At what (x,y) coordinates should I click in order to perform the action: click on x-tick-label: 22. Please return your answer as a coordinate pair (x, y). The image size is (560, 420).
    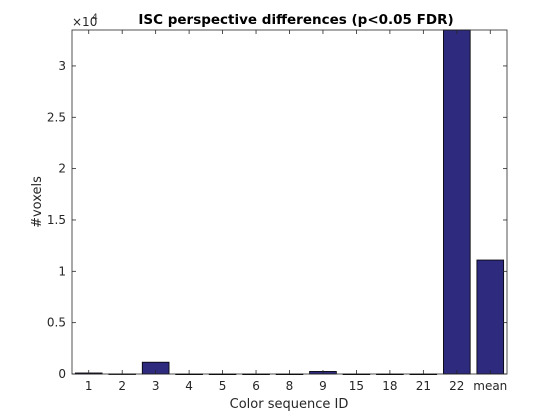
    Looking at the image, I should click on (456, 386).